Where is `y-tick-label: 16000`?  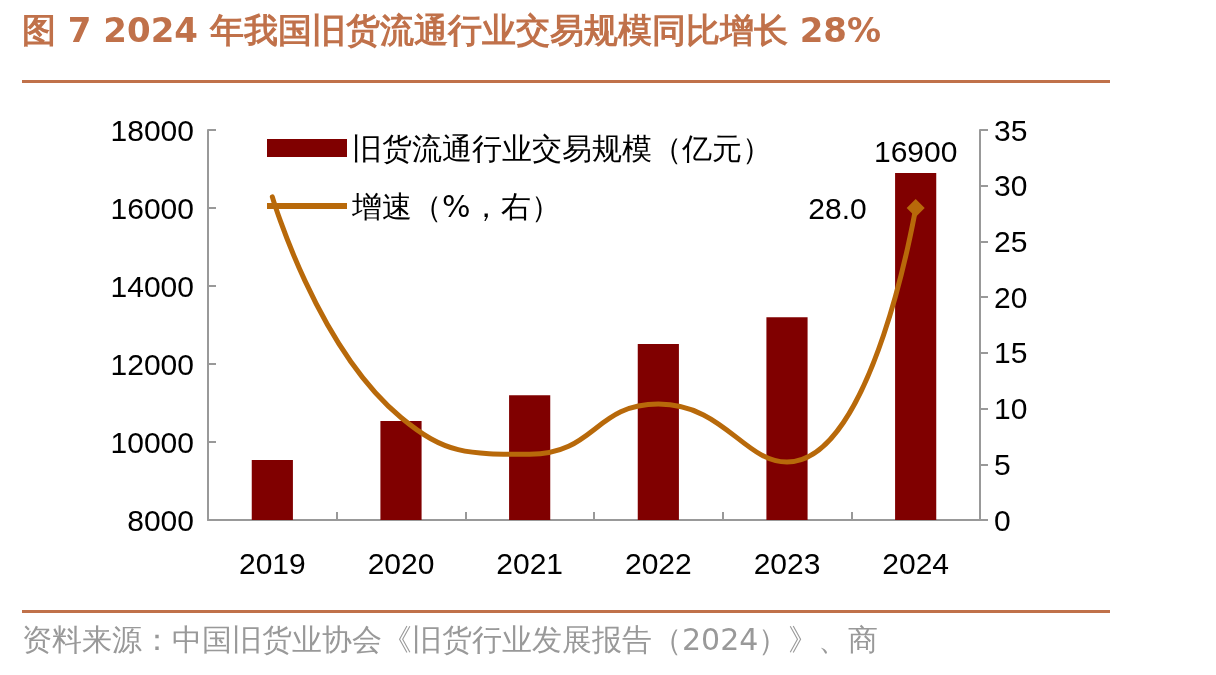
y-tick-label: 16000 is located at coordinates (152, 208).